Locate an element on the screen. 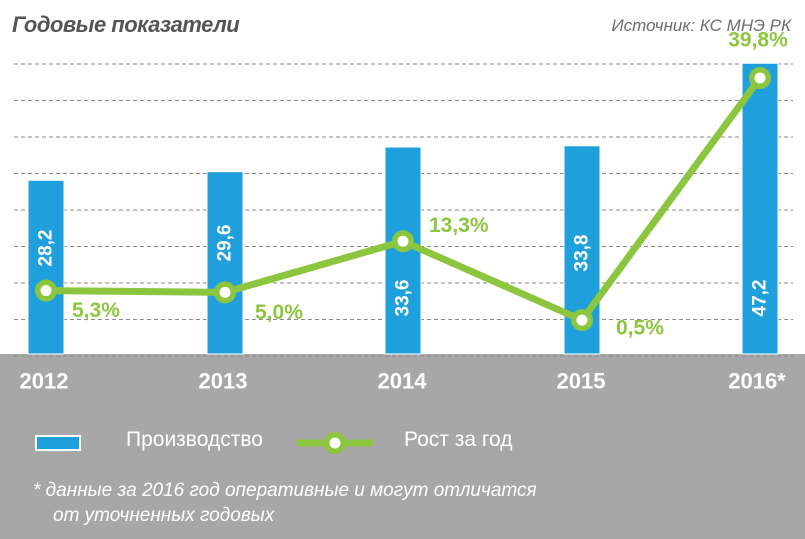 The height and width of the screenshot is (539, 805). growth-value-label: 5,0% is located at coordinates (279, 312).